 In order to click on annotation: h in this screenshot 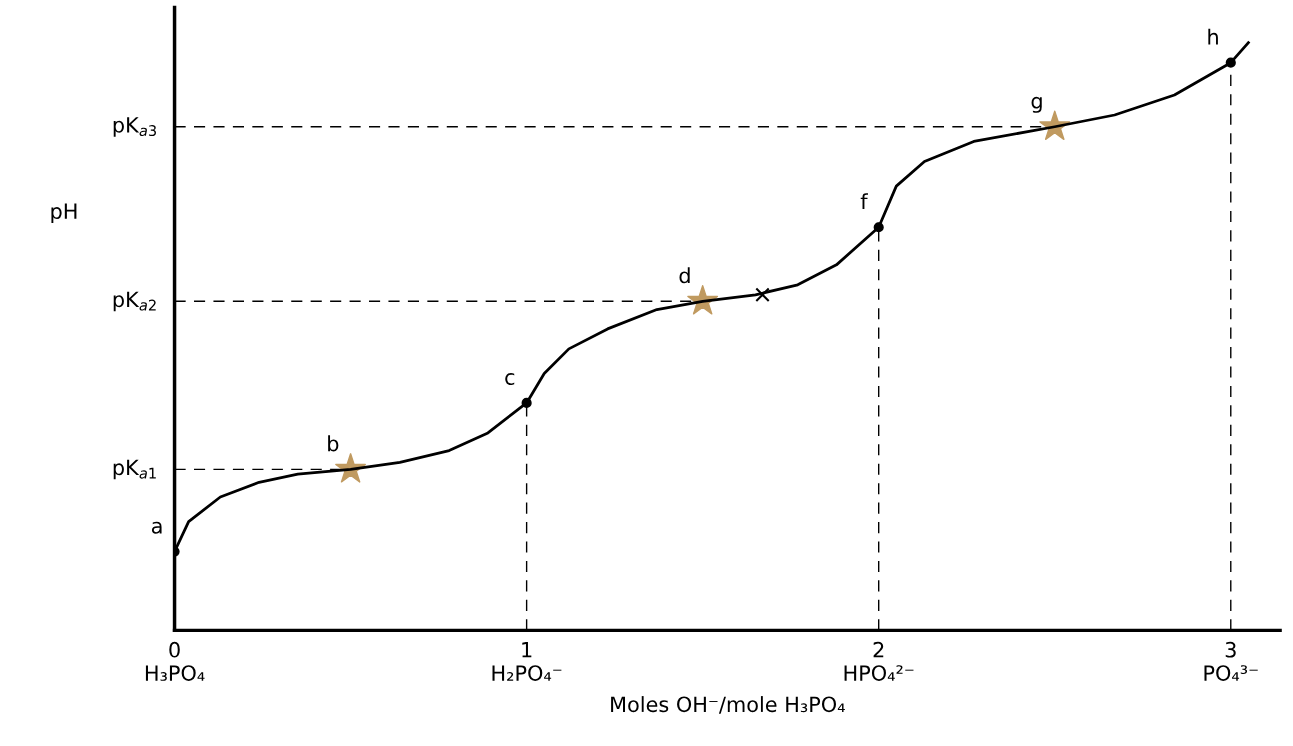, I will do `click(1213, 36)`.